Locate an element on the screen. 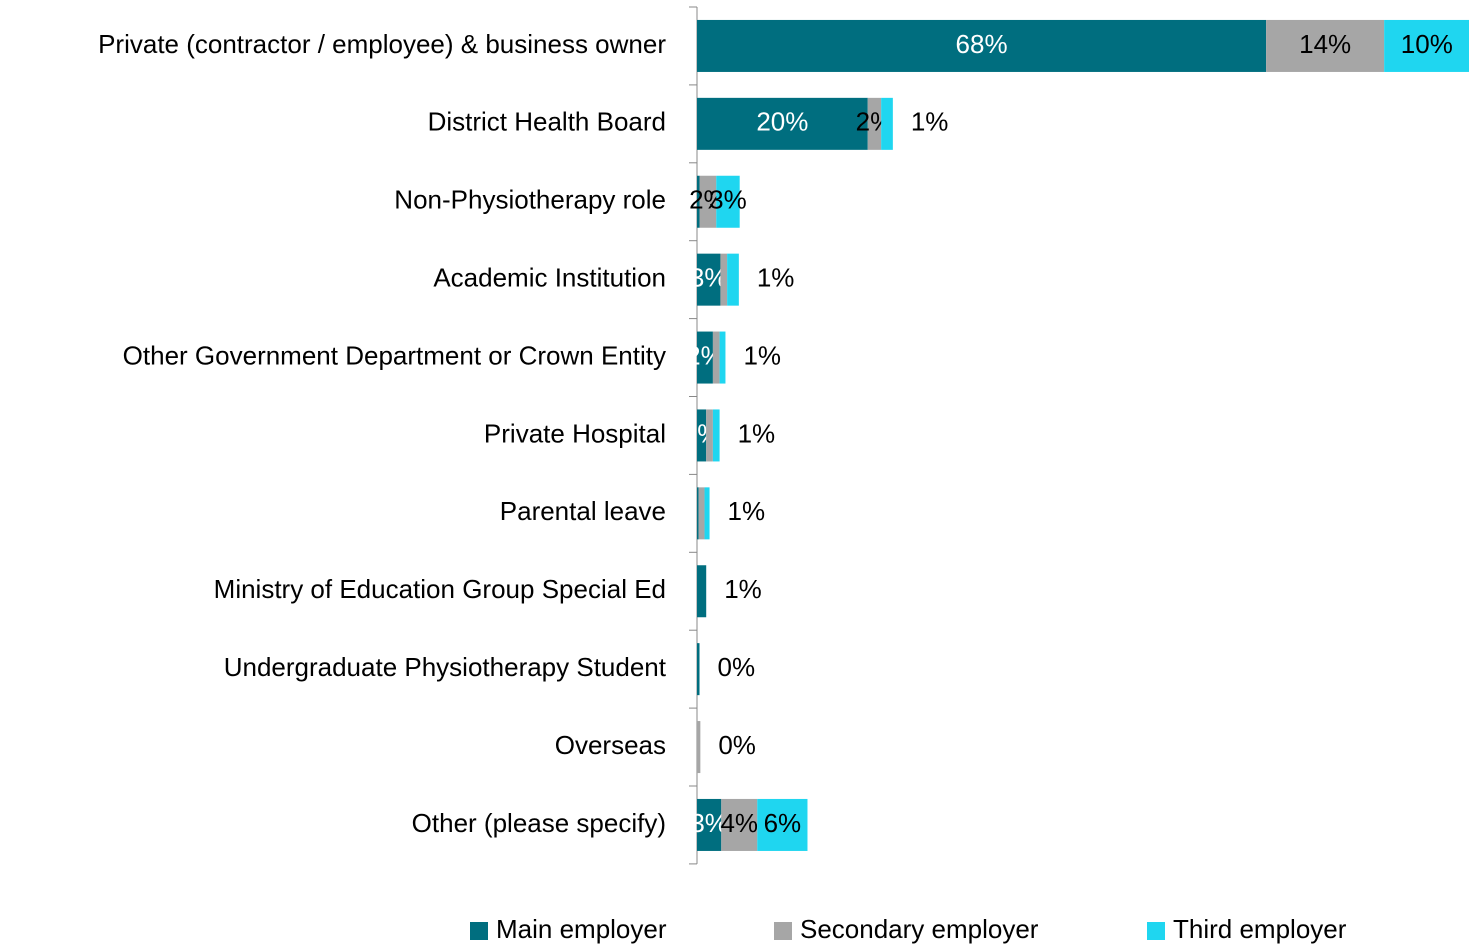  category-label: Overseas is located at coordinates (610, 745).